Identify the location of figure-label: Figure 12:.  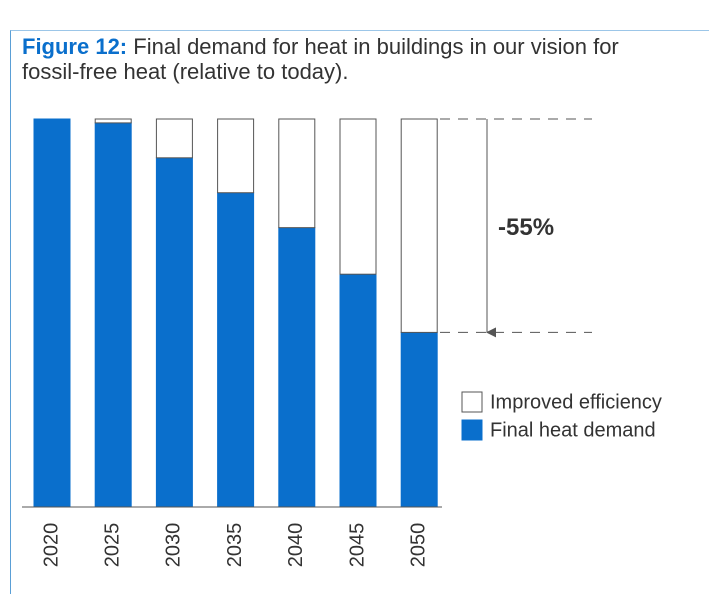
(75, 46).